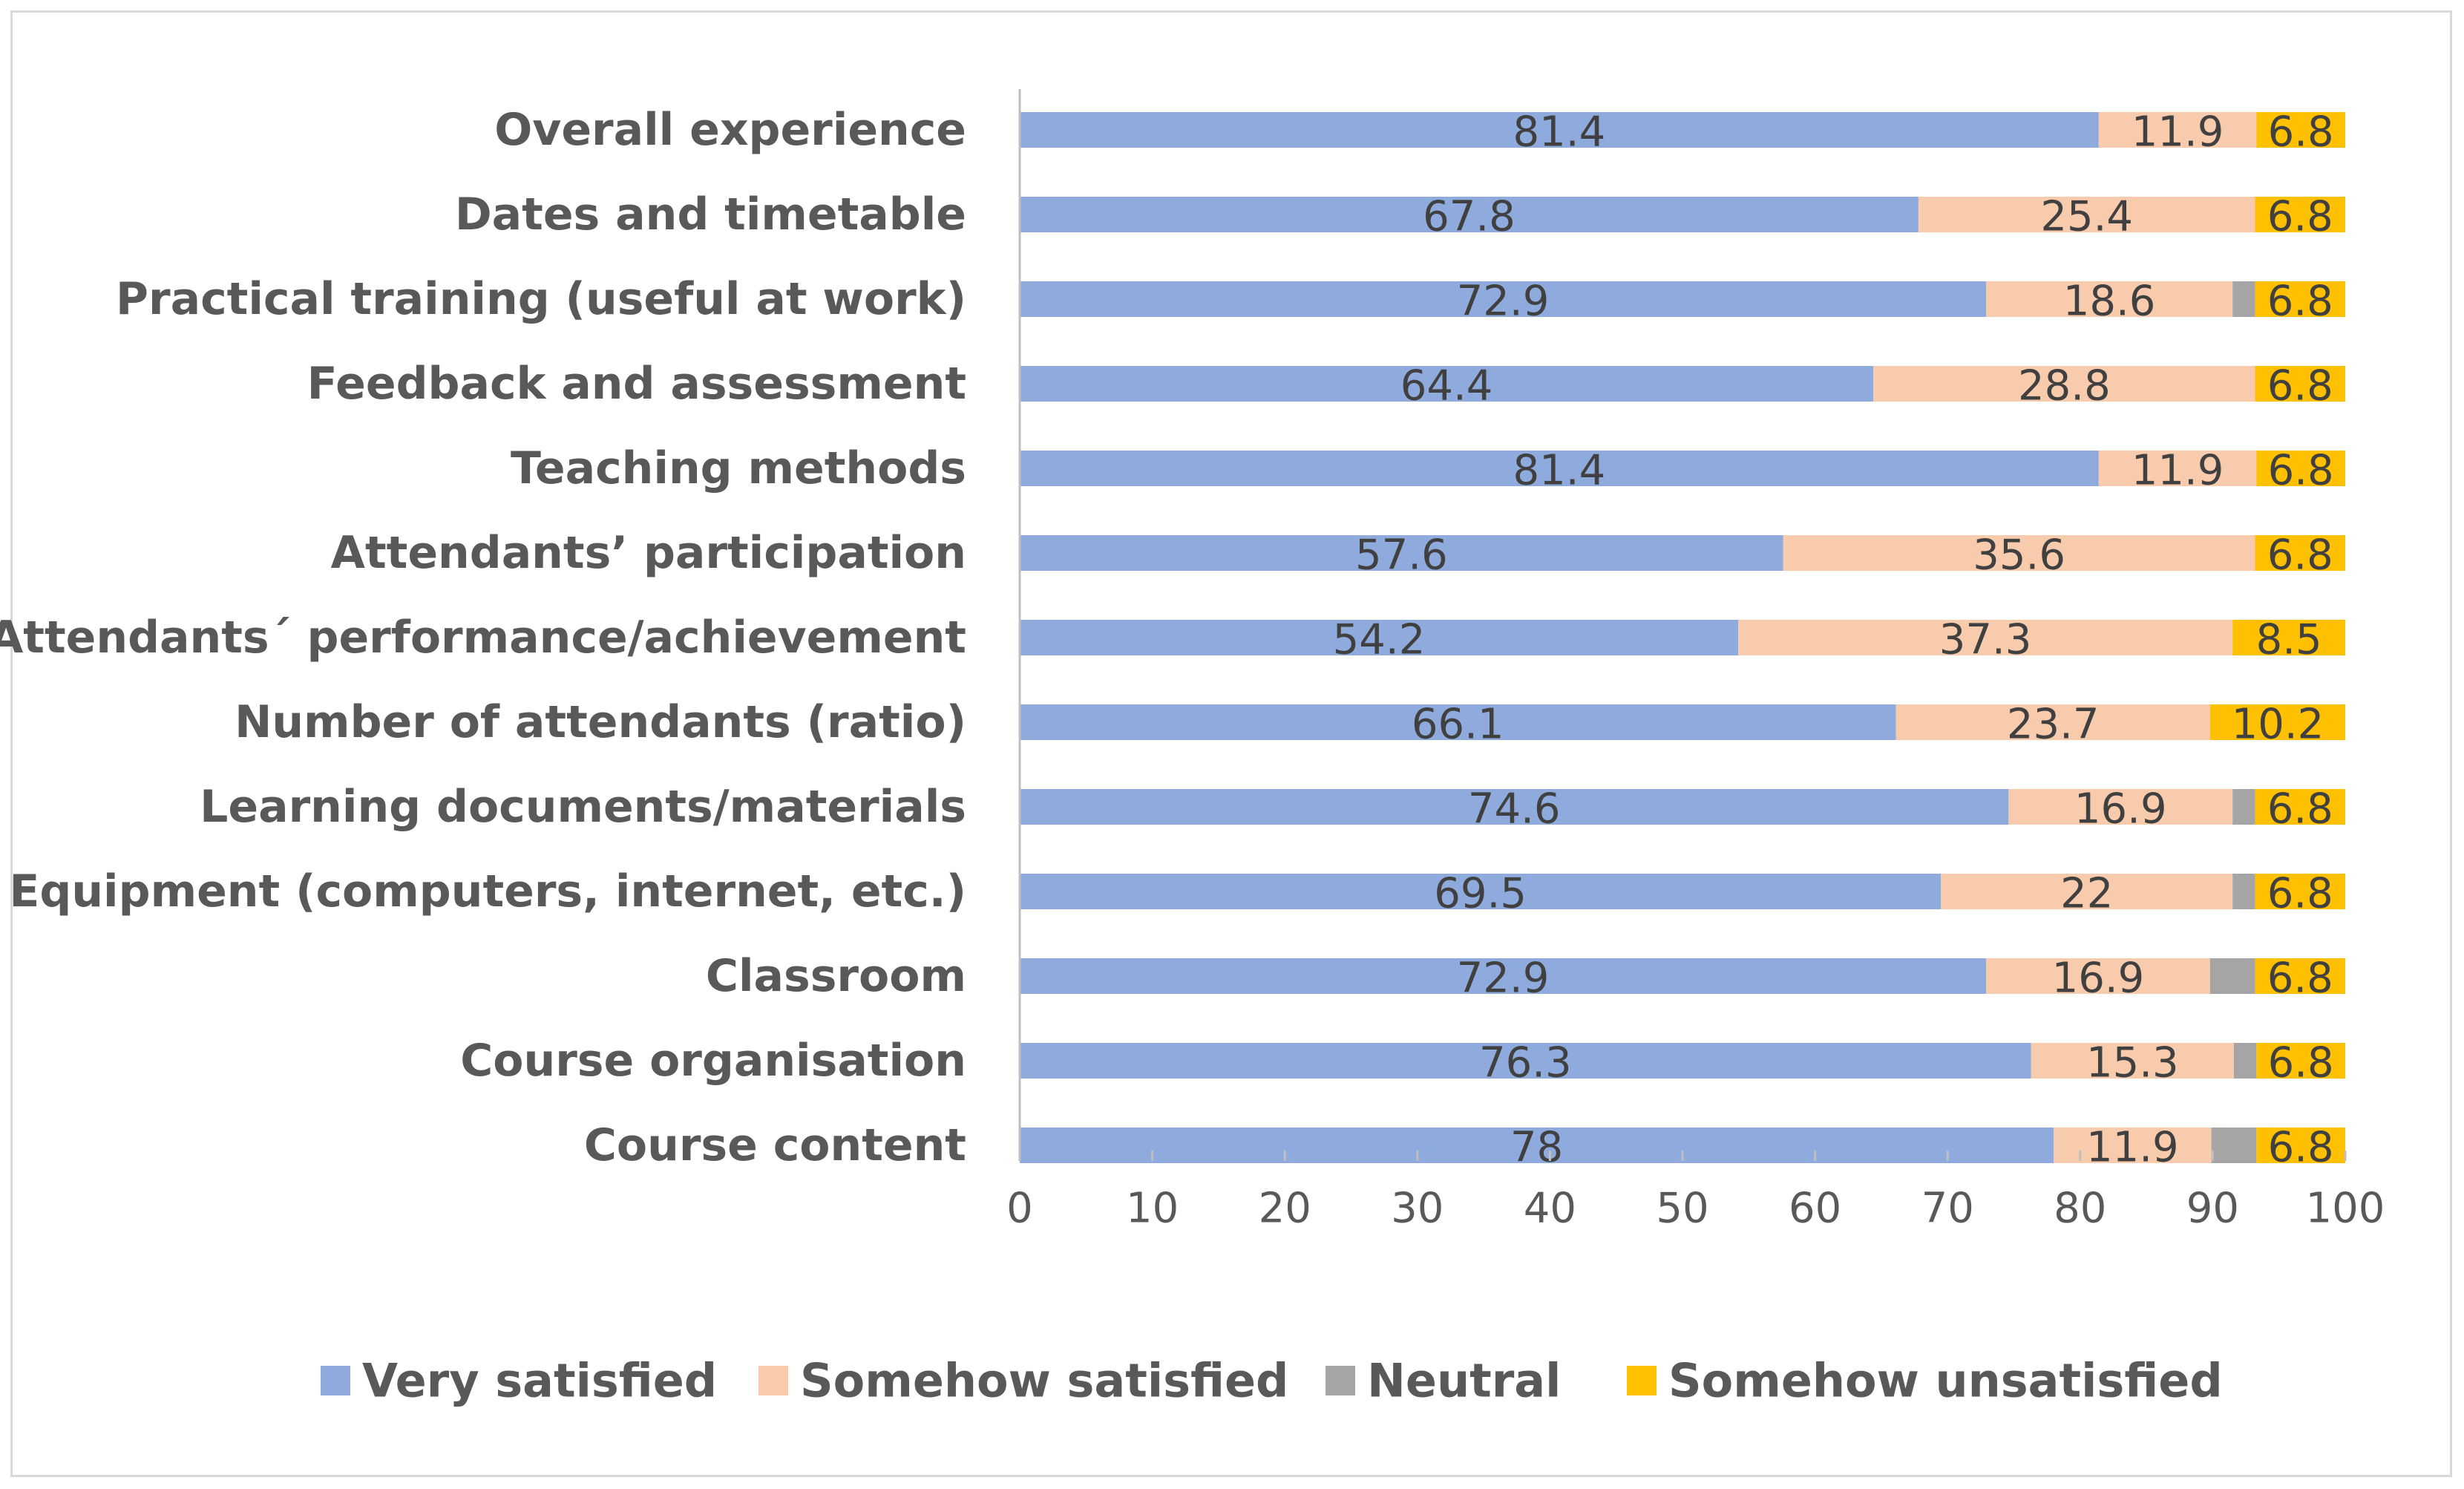 The image size is (2464, 1489). Describe the element at coordinates (648, 553) in the screenshot. I see `category-label-attendants-participation: Attendants’ participation` at that location.